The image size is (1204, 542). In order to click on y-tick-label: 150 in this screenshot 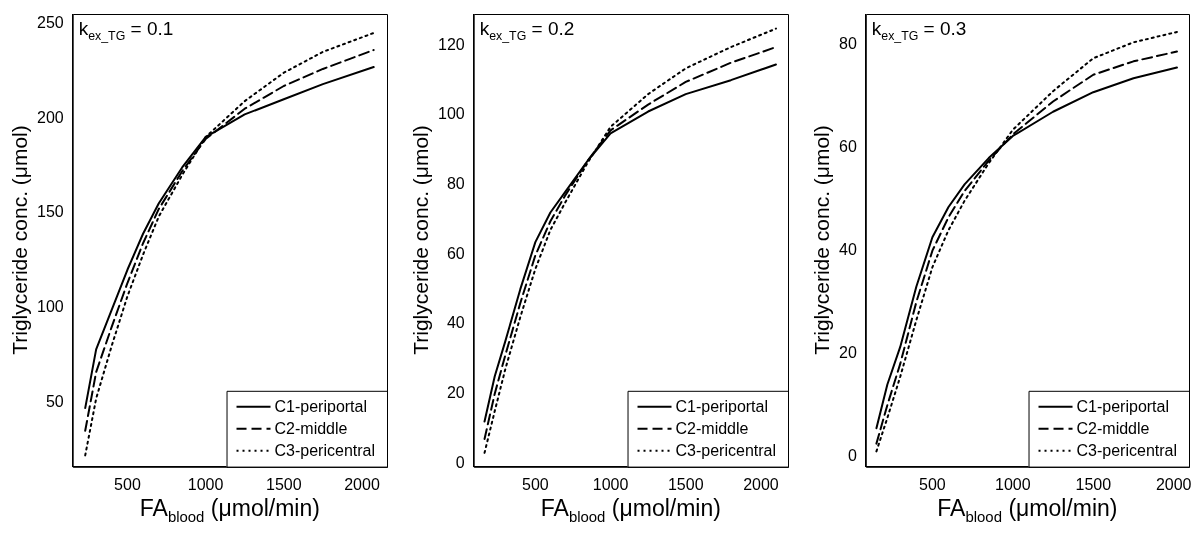, I will do `click(50, 212)`.